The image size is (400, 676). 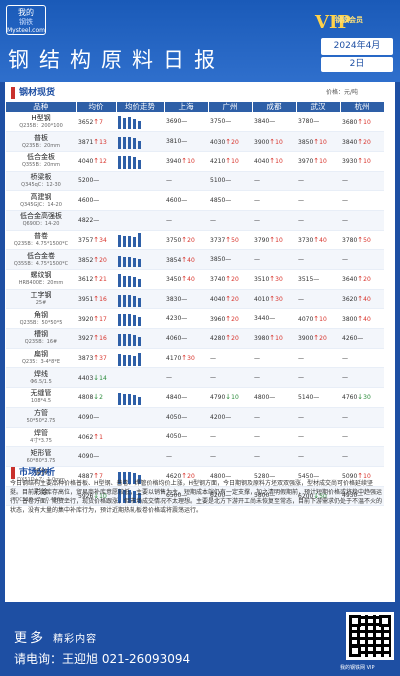 I want to click on product-name: H型钢, so click(x=41, y=117).